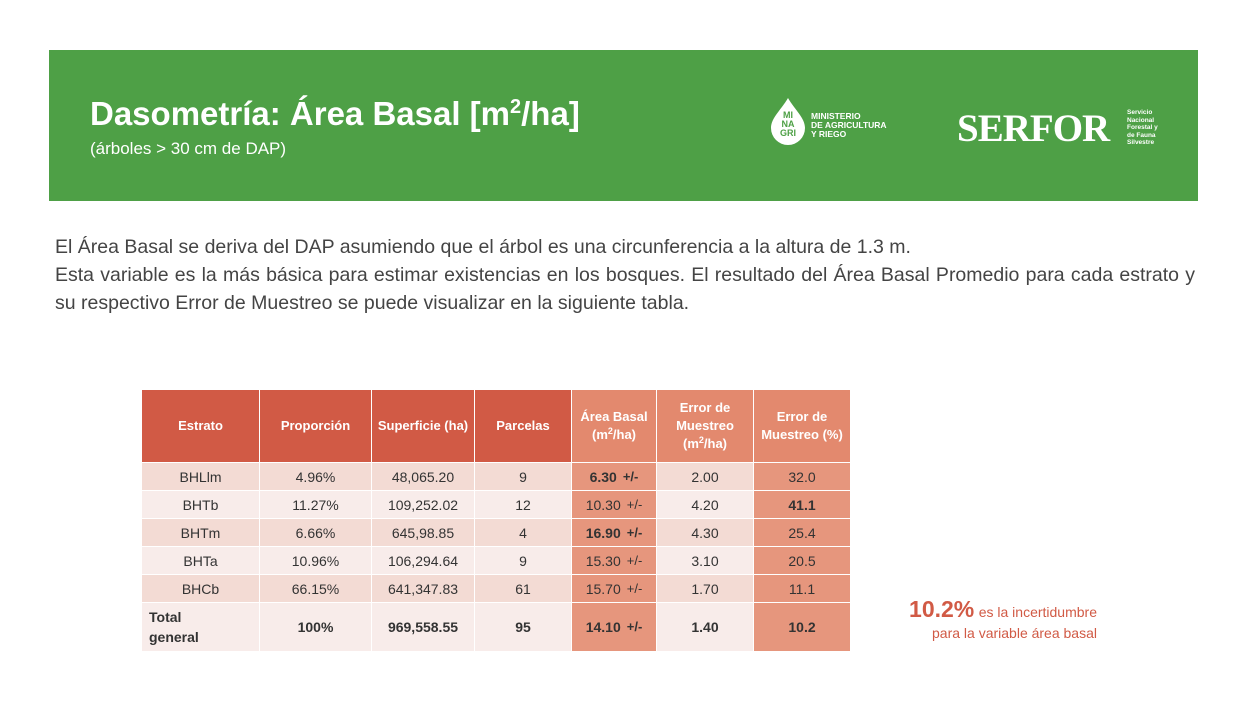  Describe the element at coordinates (705, 426) in the screenshot. I see `header-error-muestreo: Error de Muestreo (m2/ha)` at that location.